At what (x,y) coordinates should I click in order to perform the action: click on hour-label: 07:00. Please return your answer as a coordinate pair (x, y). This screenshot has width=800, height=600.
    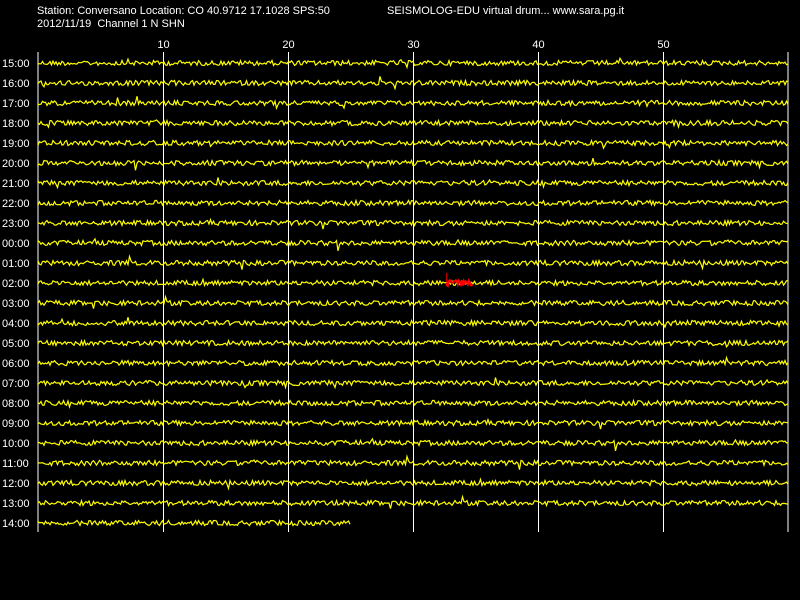
    Looking at the image, I should click on (16, 384).